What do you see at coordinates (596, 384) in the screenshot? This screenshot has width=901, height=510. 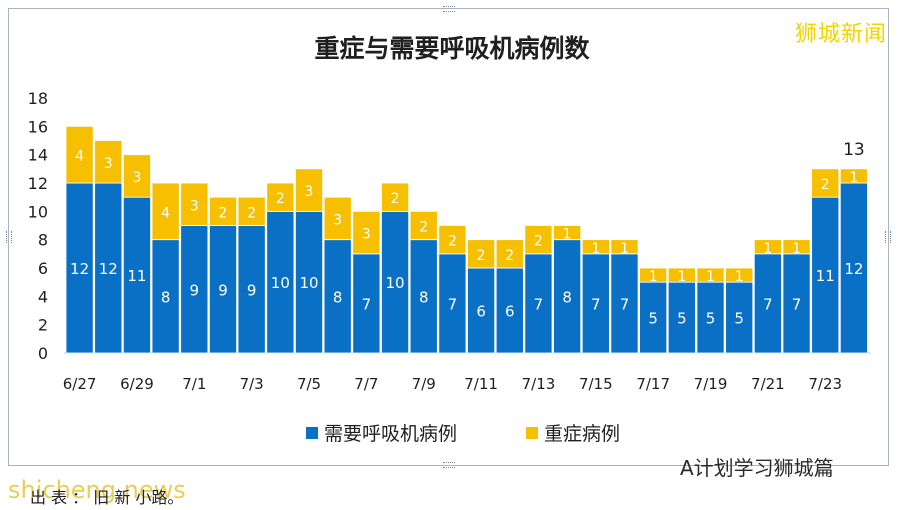 I see `x-tick-label: 7/15` at bounding box center [596, 384].